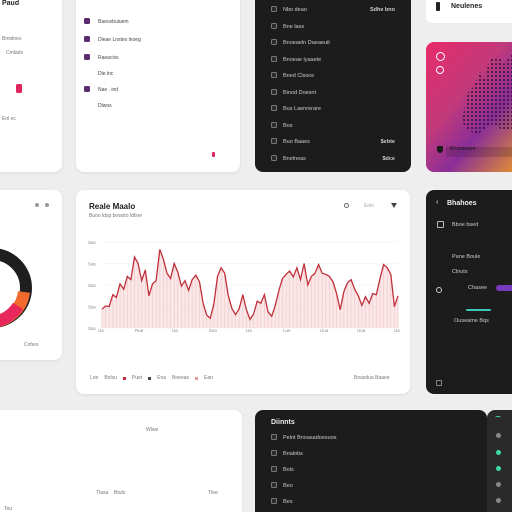 This screenshot has height=512, width=512. What do you see at coordinates (250, 285) in the screenshot?
I see `chart-series-line` at bounding box center [250, 285].